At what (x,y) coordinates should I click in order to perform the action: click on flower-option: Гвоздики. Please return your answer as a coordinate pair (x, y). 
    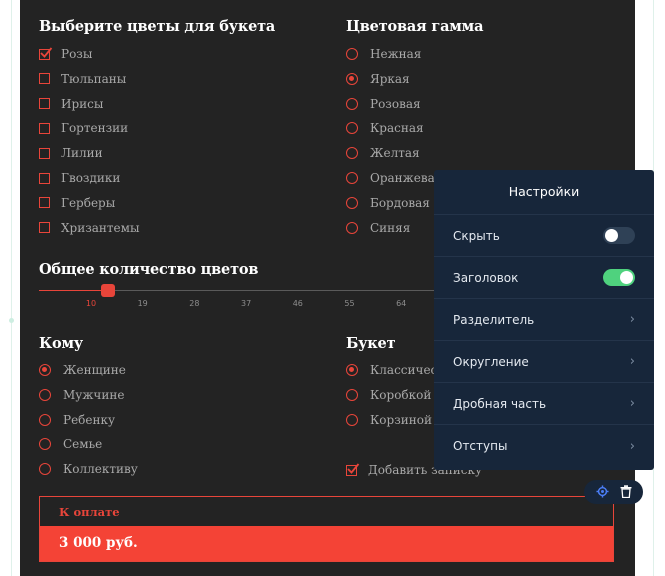
    Looking at the image, I should click on (79, 178).